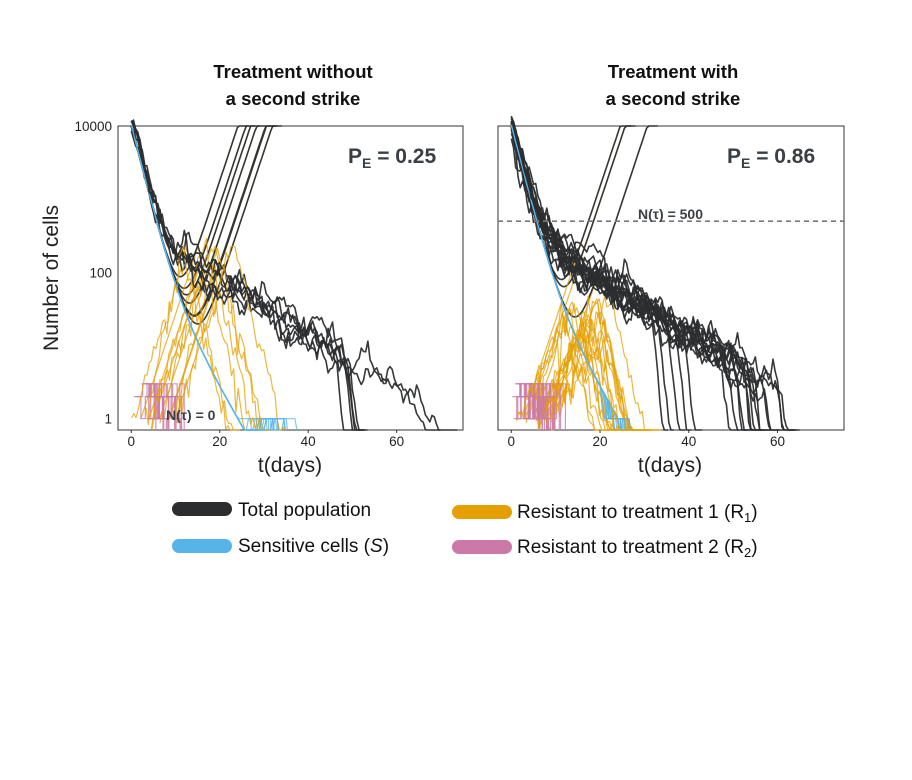 This screenshot has height=780, width=912. Describe the element at coordinates (202, 546) in the screenshot. I see `legend-swatch-sensitive` at that location.